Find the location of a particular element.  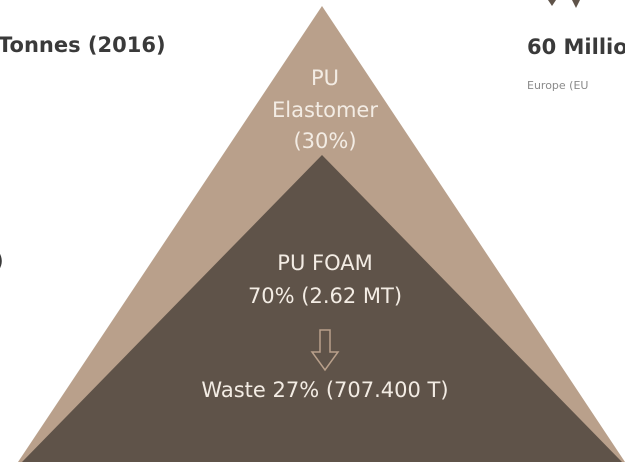

top-label: PU is located at coordinates (325, 78).